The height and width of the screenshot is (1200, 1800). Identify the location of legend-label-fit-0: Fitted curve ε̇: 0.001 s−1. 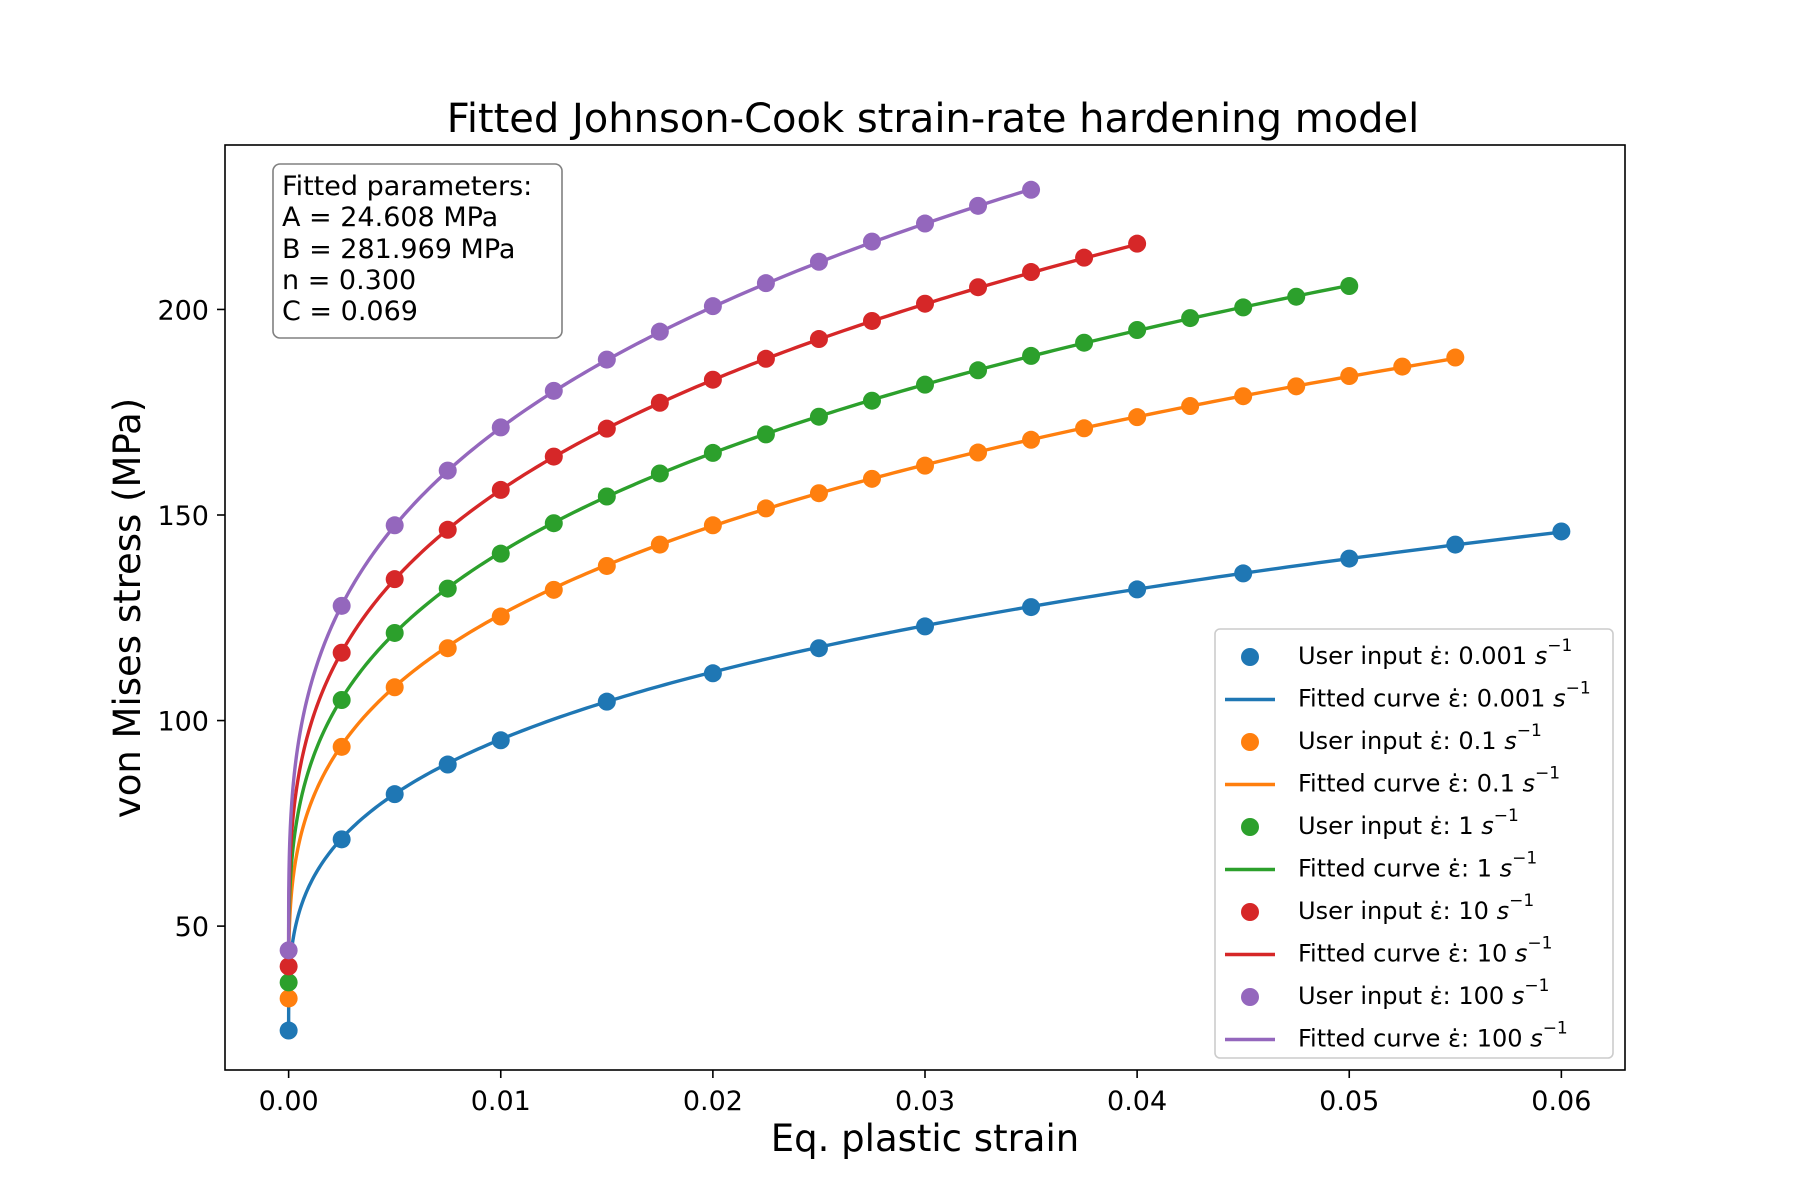
(1444, 696).